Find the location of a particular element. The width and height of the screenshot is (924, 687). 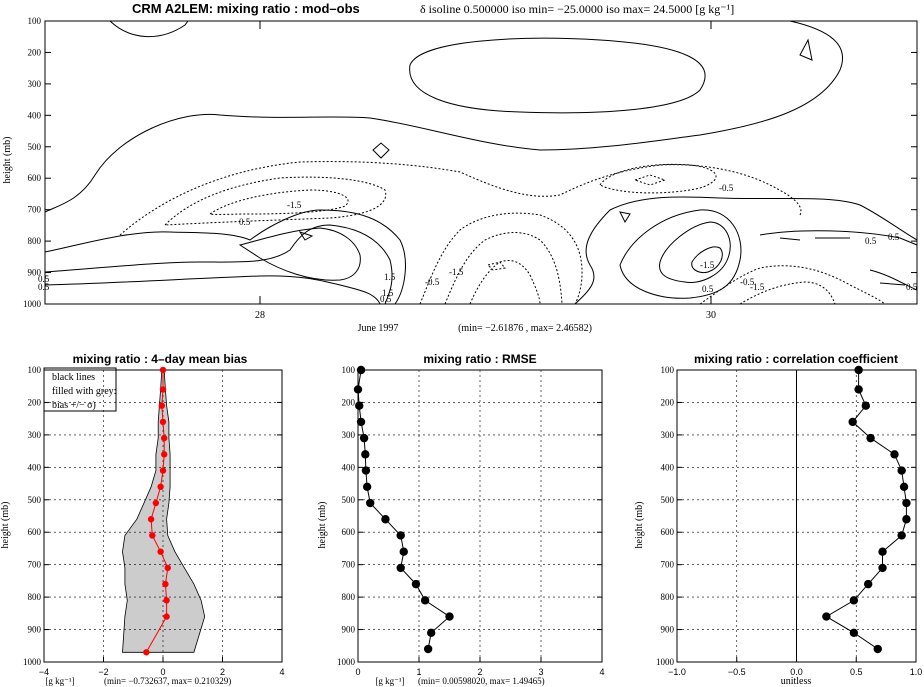

bias-stats: (min= −0.732637, max= 0.210329) is located at coordinates (167, 681).